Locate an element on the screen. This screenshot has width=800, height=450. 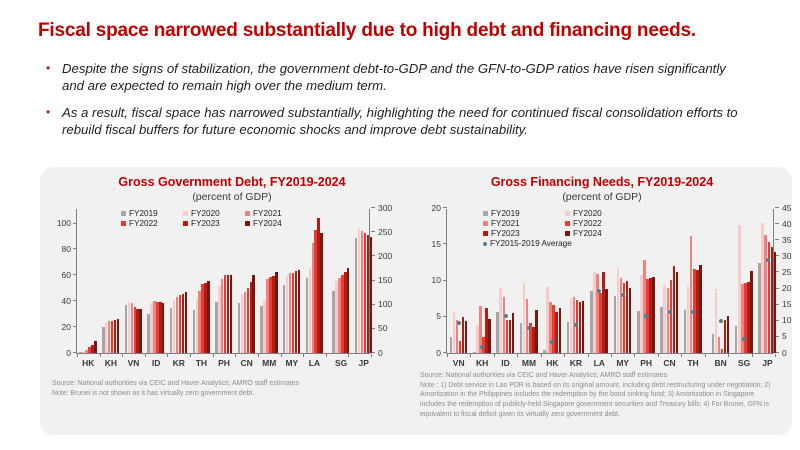
x-tick-label: HK is located at coordinates (552, 363).